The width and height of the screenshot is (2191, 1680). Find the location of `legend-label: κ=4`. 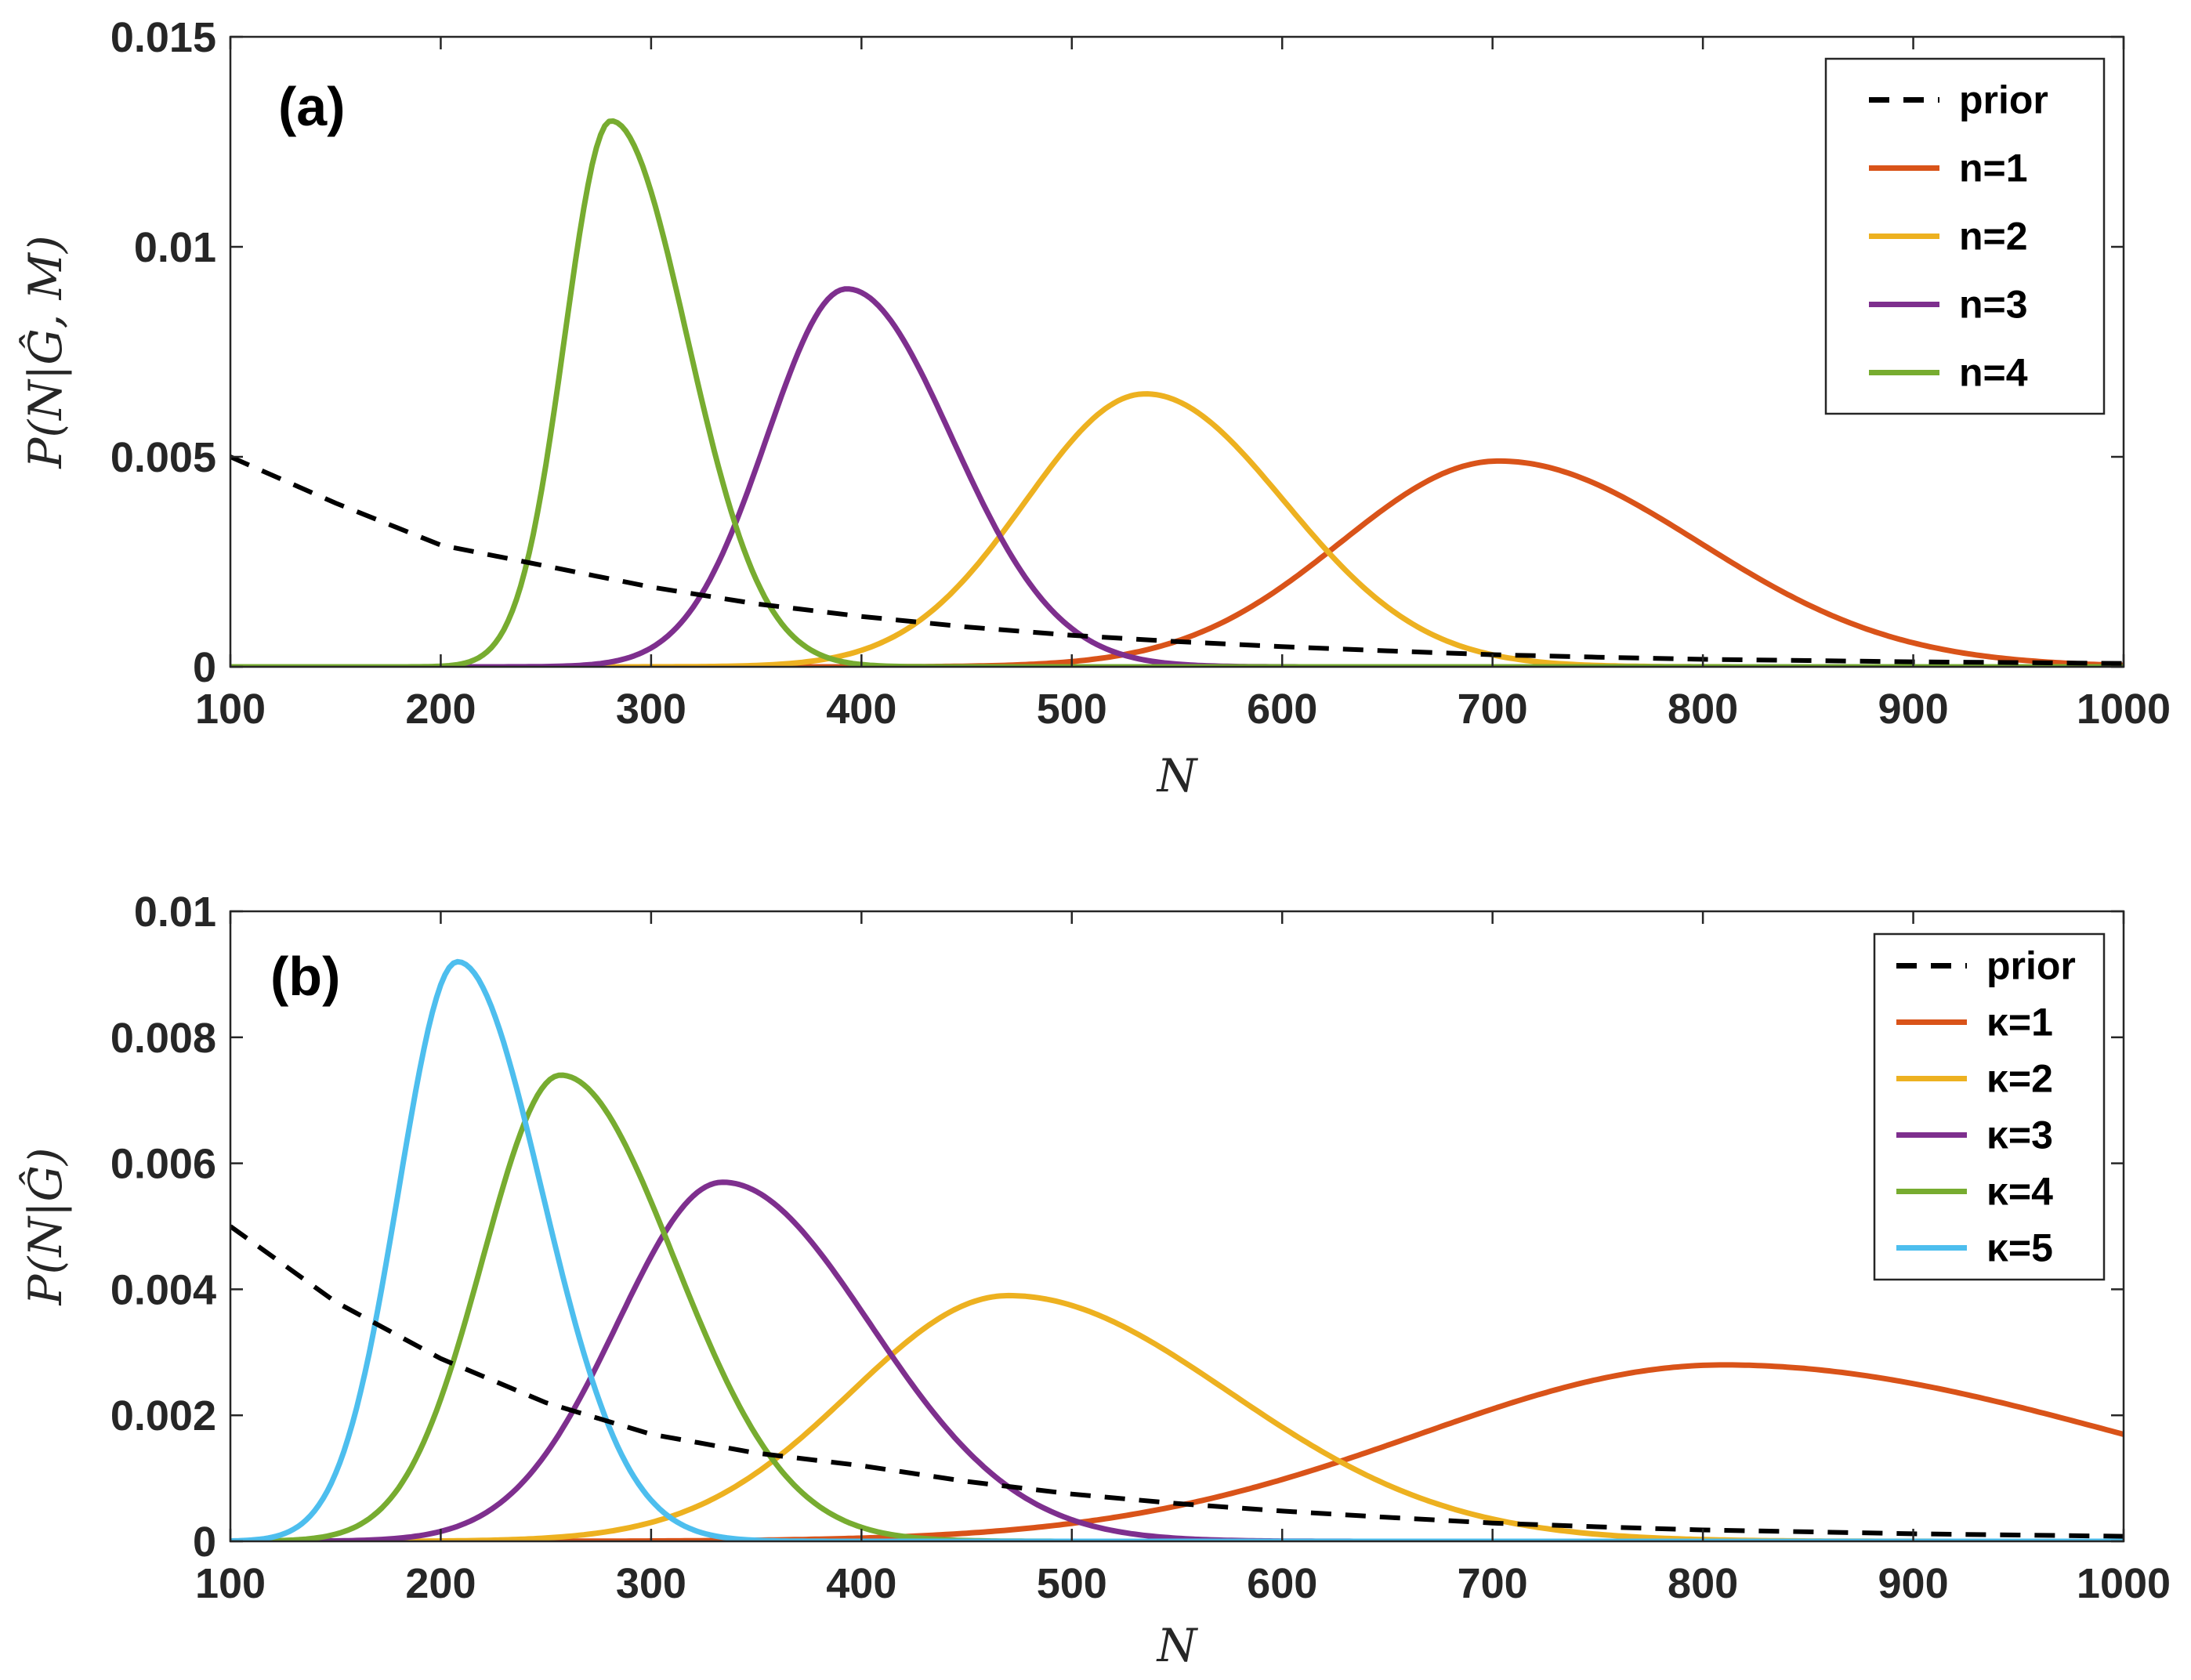

legend-label: κ=4 is located at coordinates (2020, 1192).